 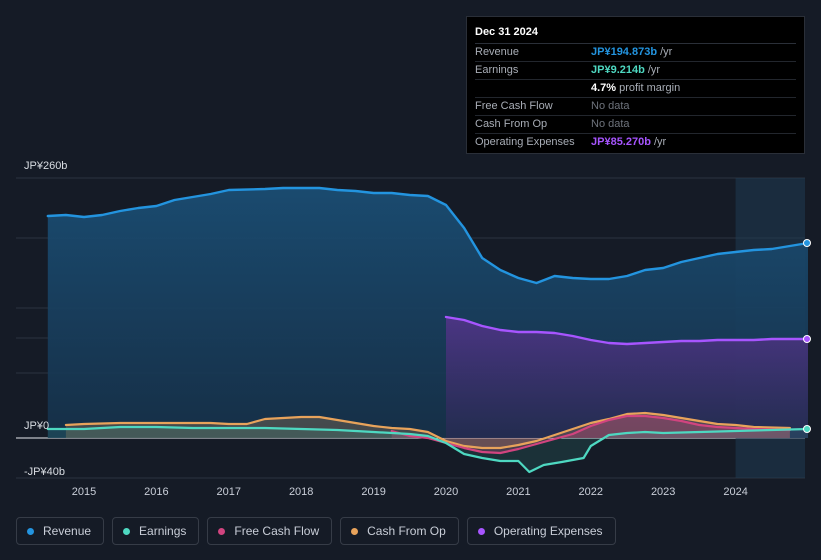 What do you see at coordinates (301, 492) in the screenshot?
I see `x-tick-label: 2018` at bounding box center [301, 492].